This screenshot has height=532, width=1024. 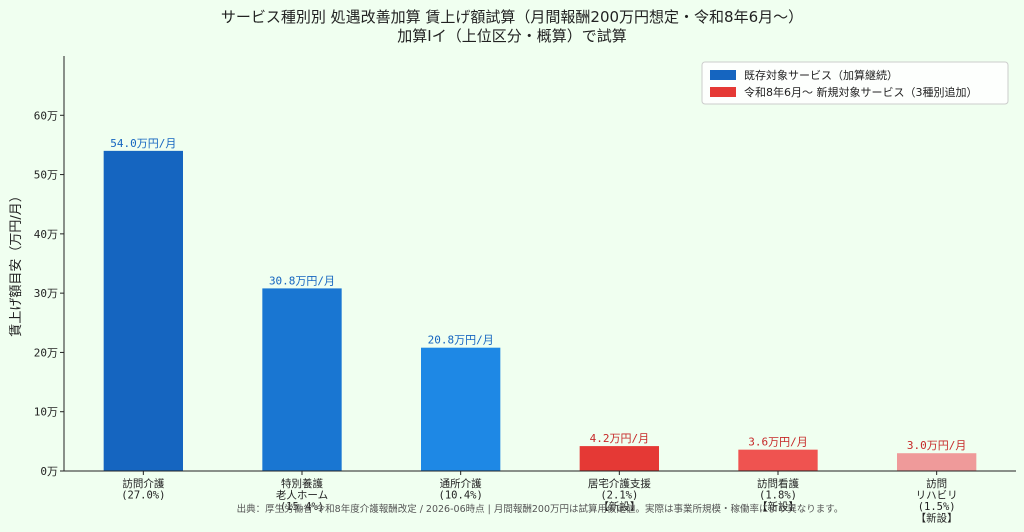 I want to click on data-label: 30.8万円/月, so click(x=302, y=280).